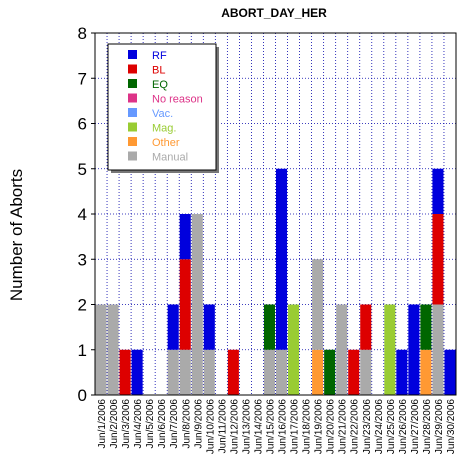  I want to click on x-tick-label: Jun/13/2006, so click(246, 426).